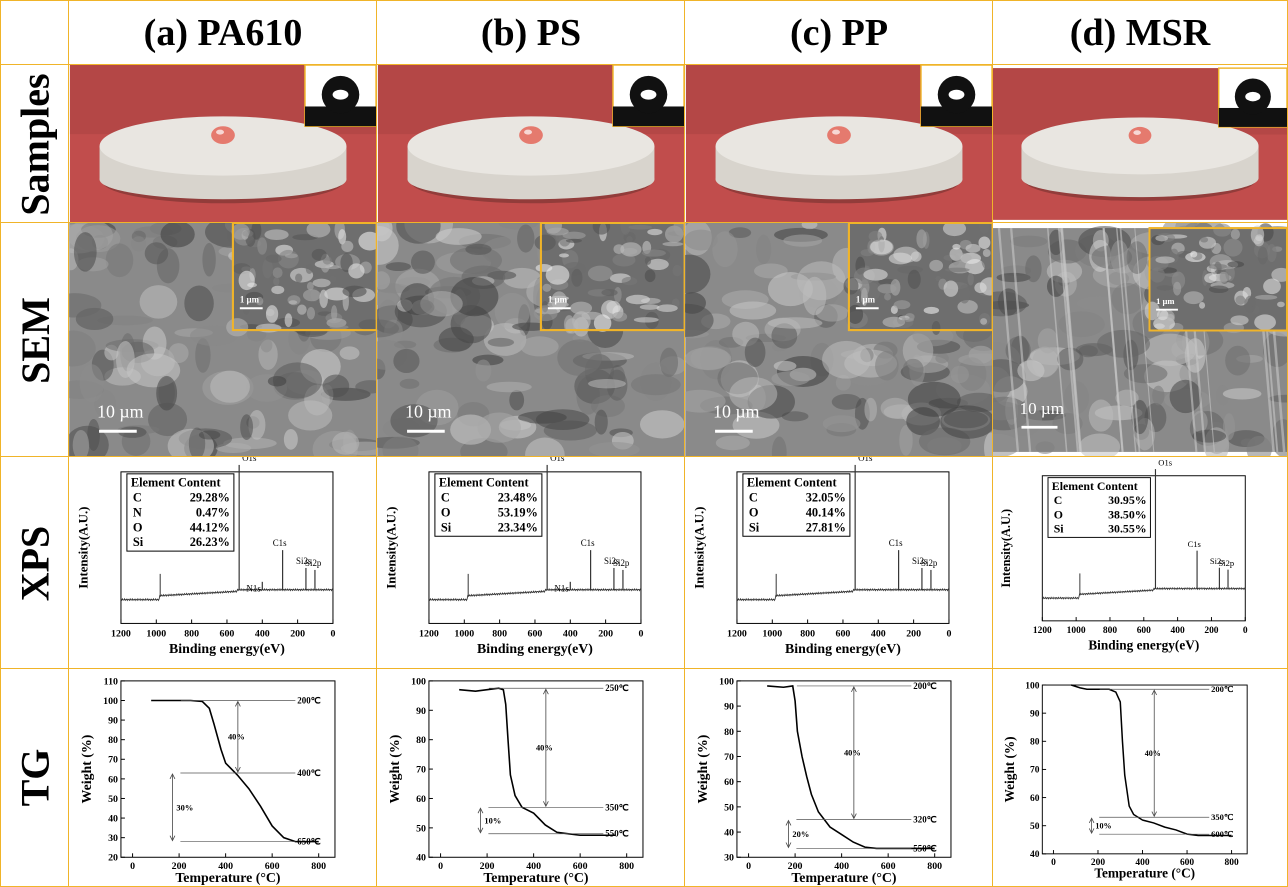 This screenshot has height=887, width=1288. What do you see at coordinates (213, 512) in the screenshot?
I see `element-percent: 0.47%` at bounding box center [213, 512].